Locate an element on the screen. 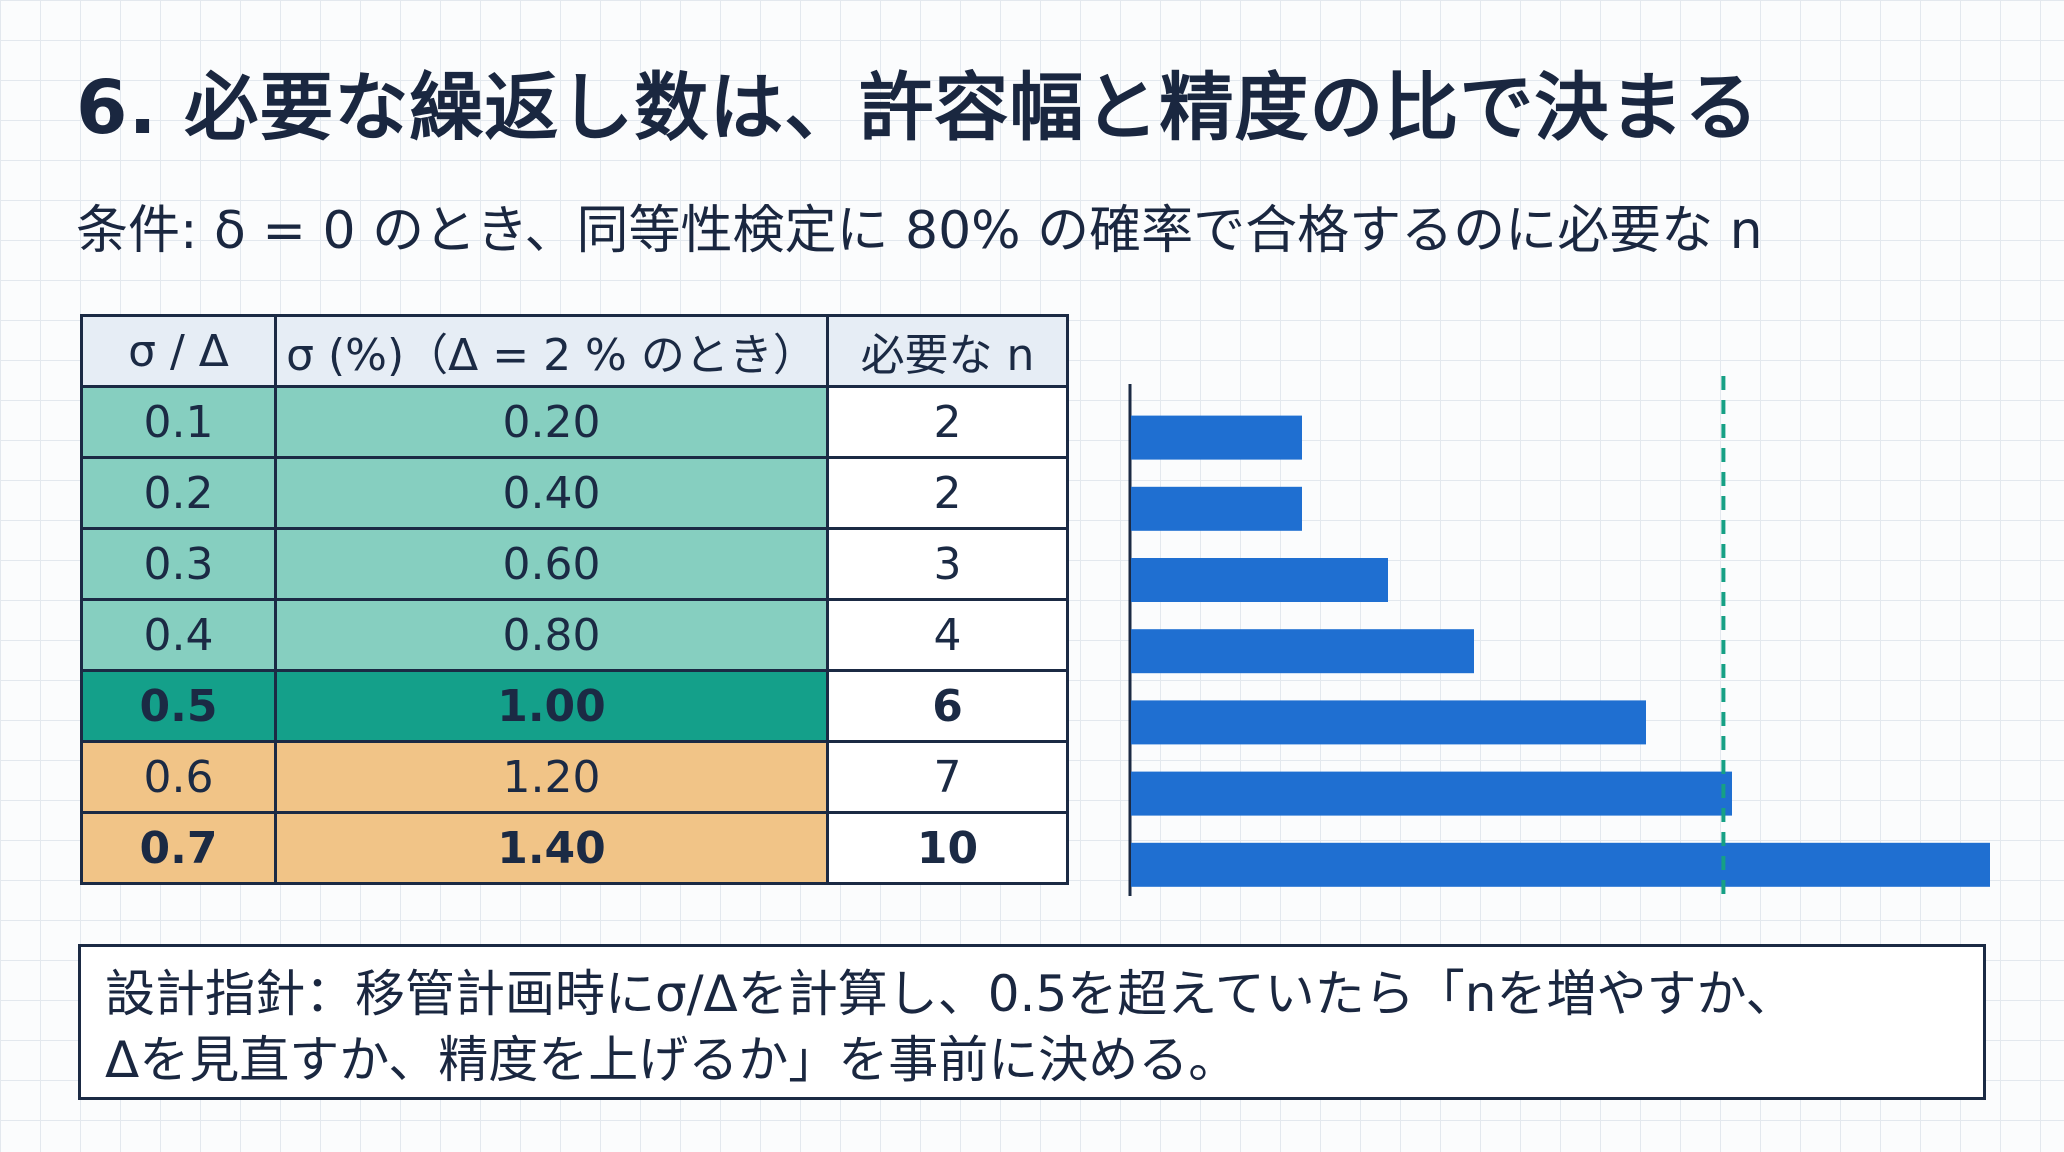  cell-sigma-percent: 0.40 is located at coordinates (551, 493).